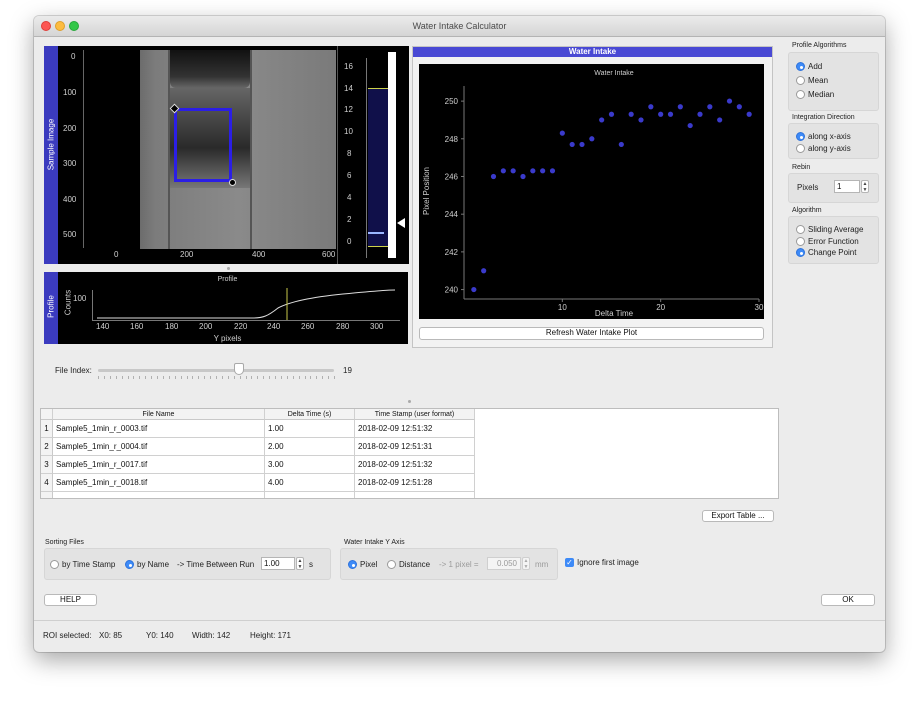 Image resolution: width=919 pixels, height=701 pixels. Describe the element at coordinates (829, 148) in the screenshot. I see `along-y-label: along y-axis` at that location.